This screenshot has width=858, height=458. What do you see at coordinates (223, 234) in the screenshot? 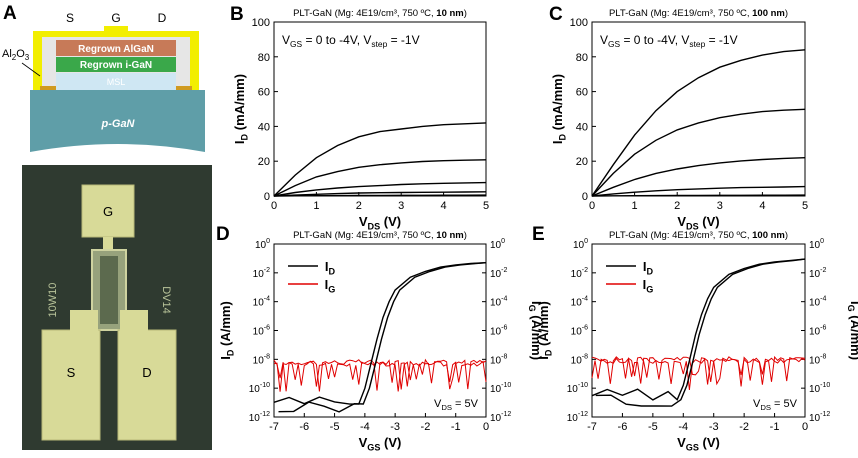
I see `panel-letter: D` at bounding box center [223, 234].